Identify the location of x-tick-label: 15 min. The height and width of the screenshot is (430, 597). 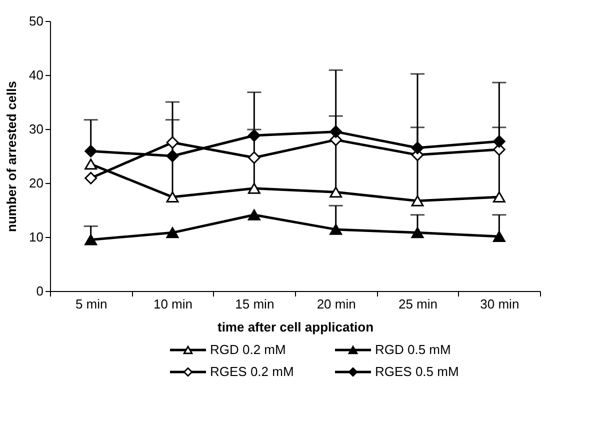
(254, 304).